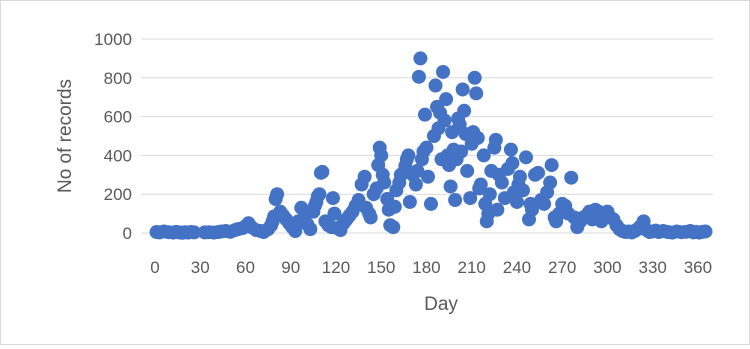  What do you see at coordinates (472, 267) in the screenshot?
I see `x-tick-label: 210` at bounding box center [472, 267].